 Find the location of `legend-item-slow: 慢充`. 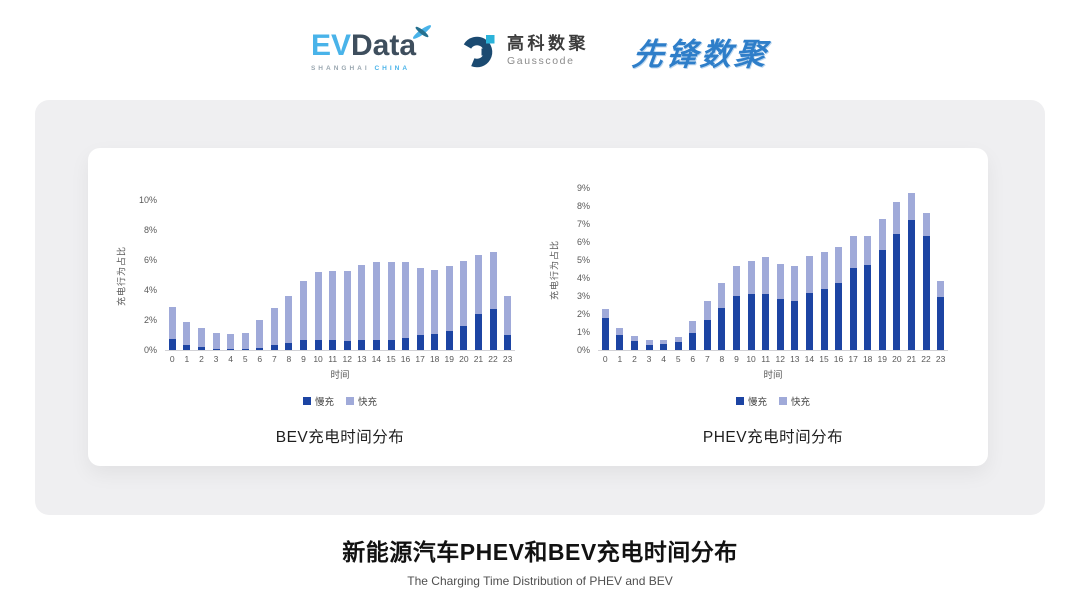

legend-item-slow: 慢充 is located at coordinates (318, 401).